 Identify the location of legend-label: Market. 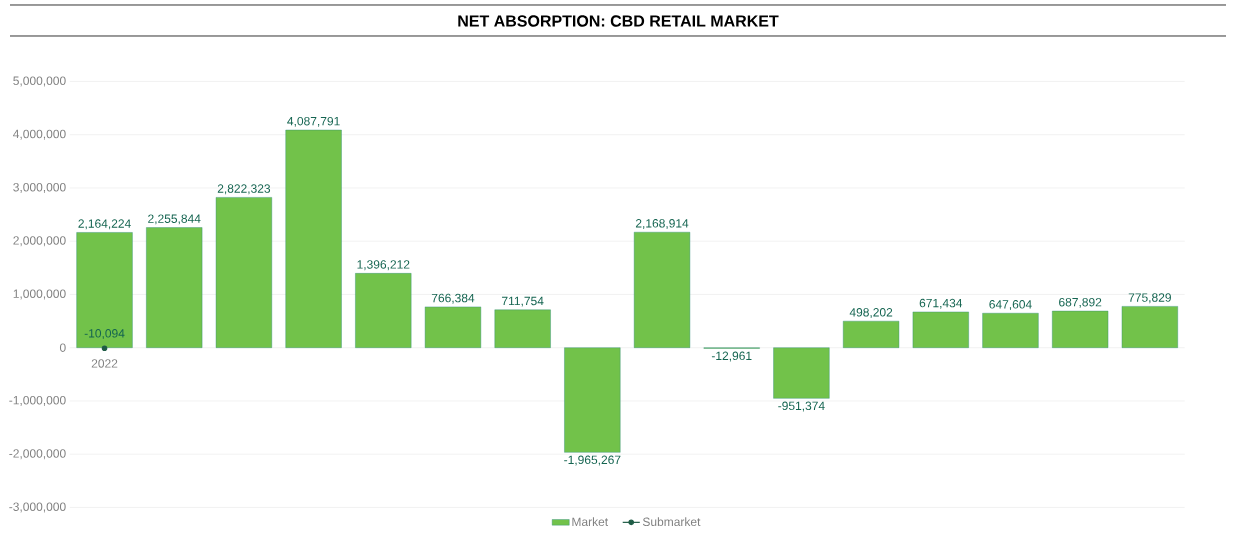
(590, 522).